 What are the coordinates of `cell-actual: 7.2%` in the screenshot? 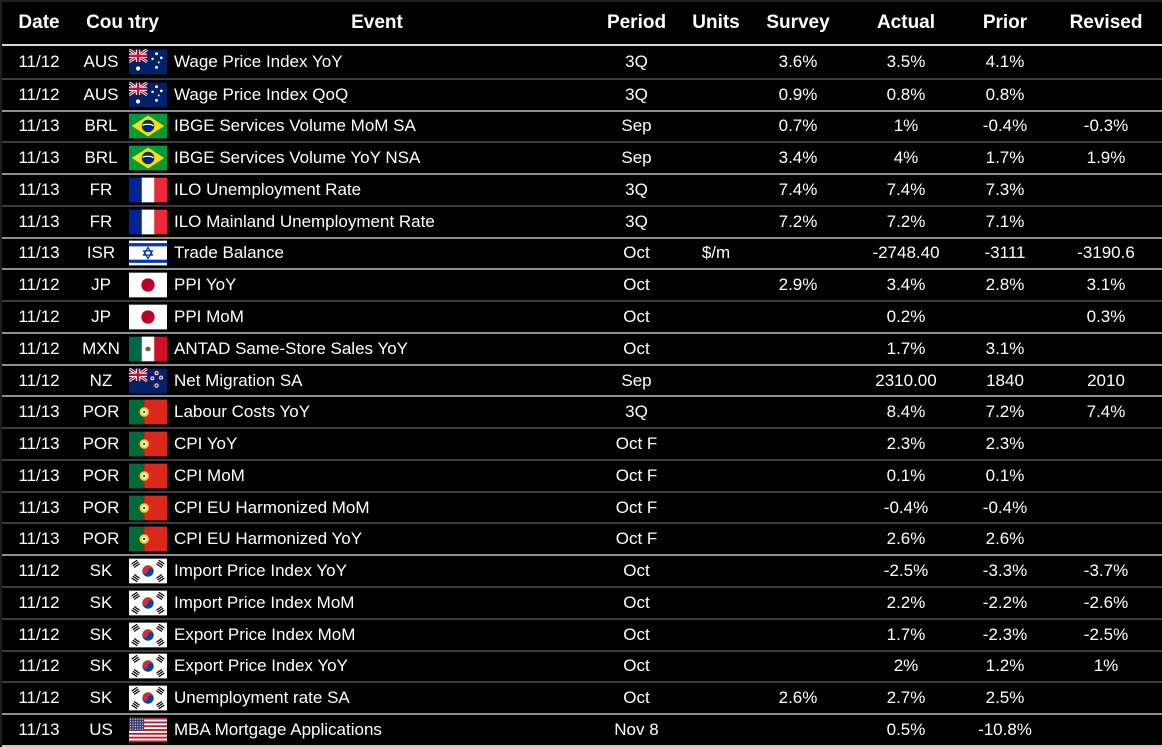 It's located at (906, 221).